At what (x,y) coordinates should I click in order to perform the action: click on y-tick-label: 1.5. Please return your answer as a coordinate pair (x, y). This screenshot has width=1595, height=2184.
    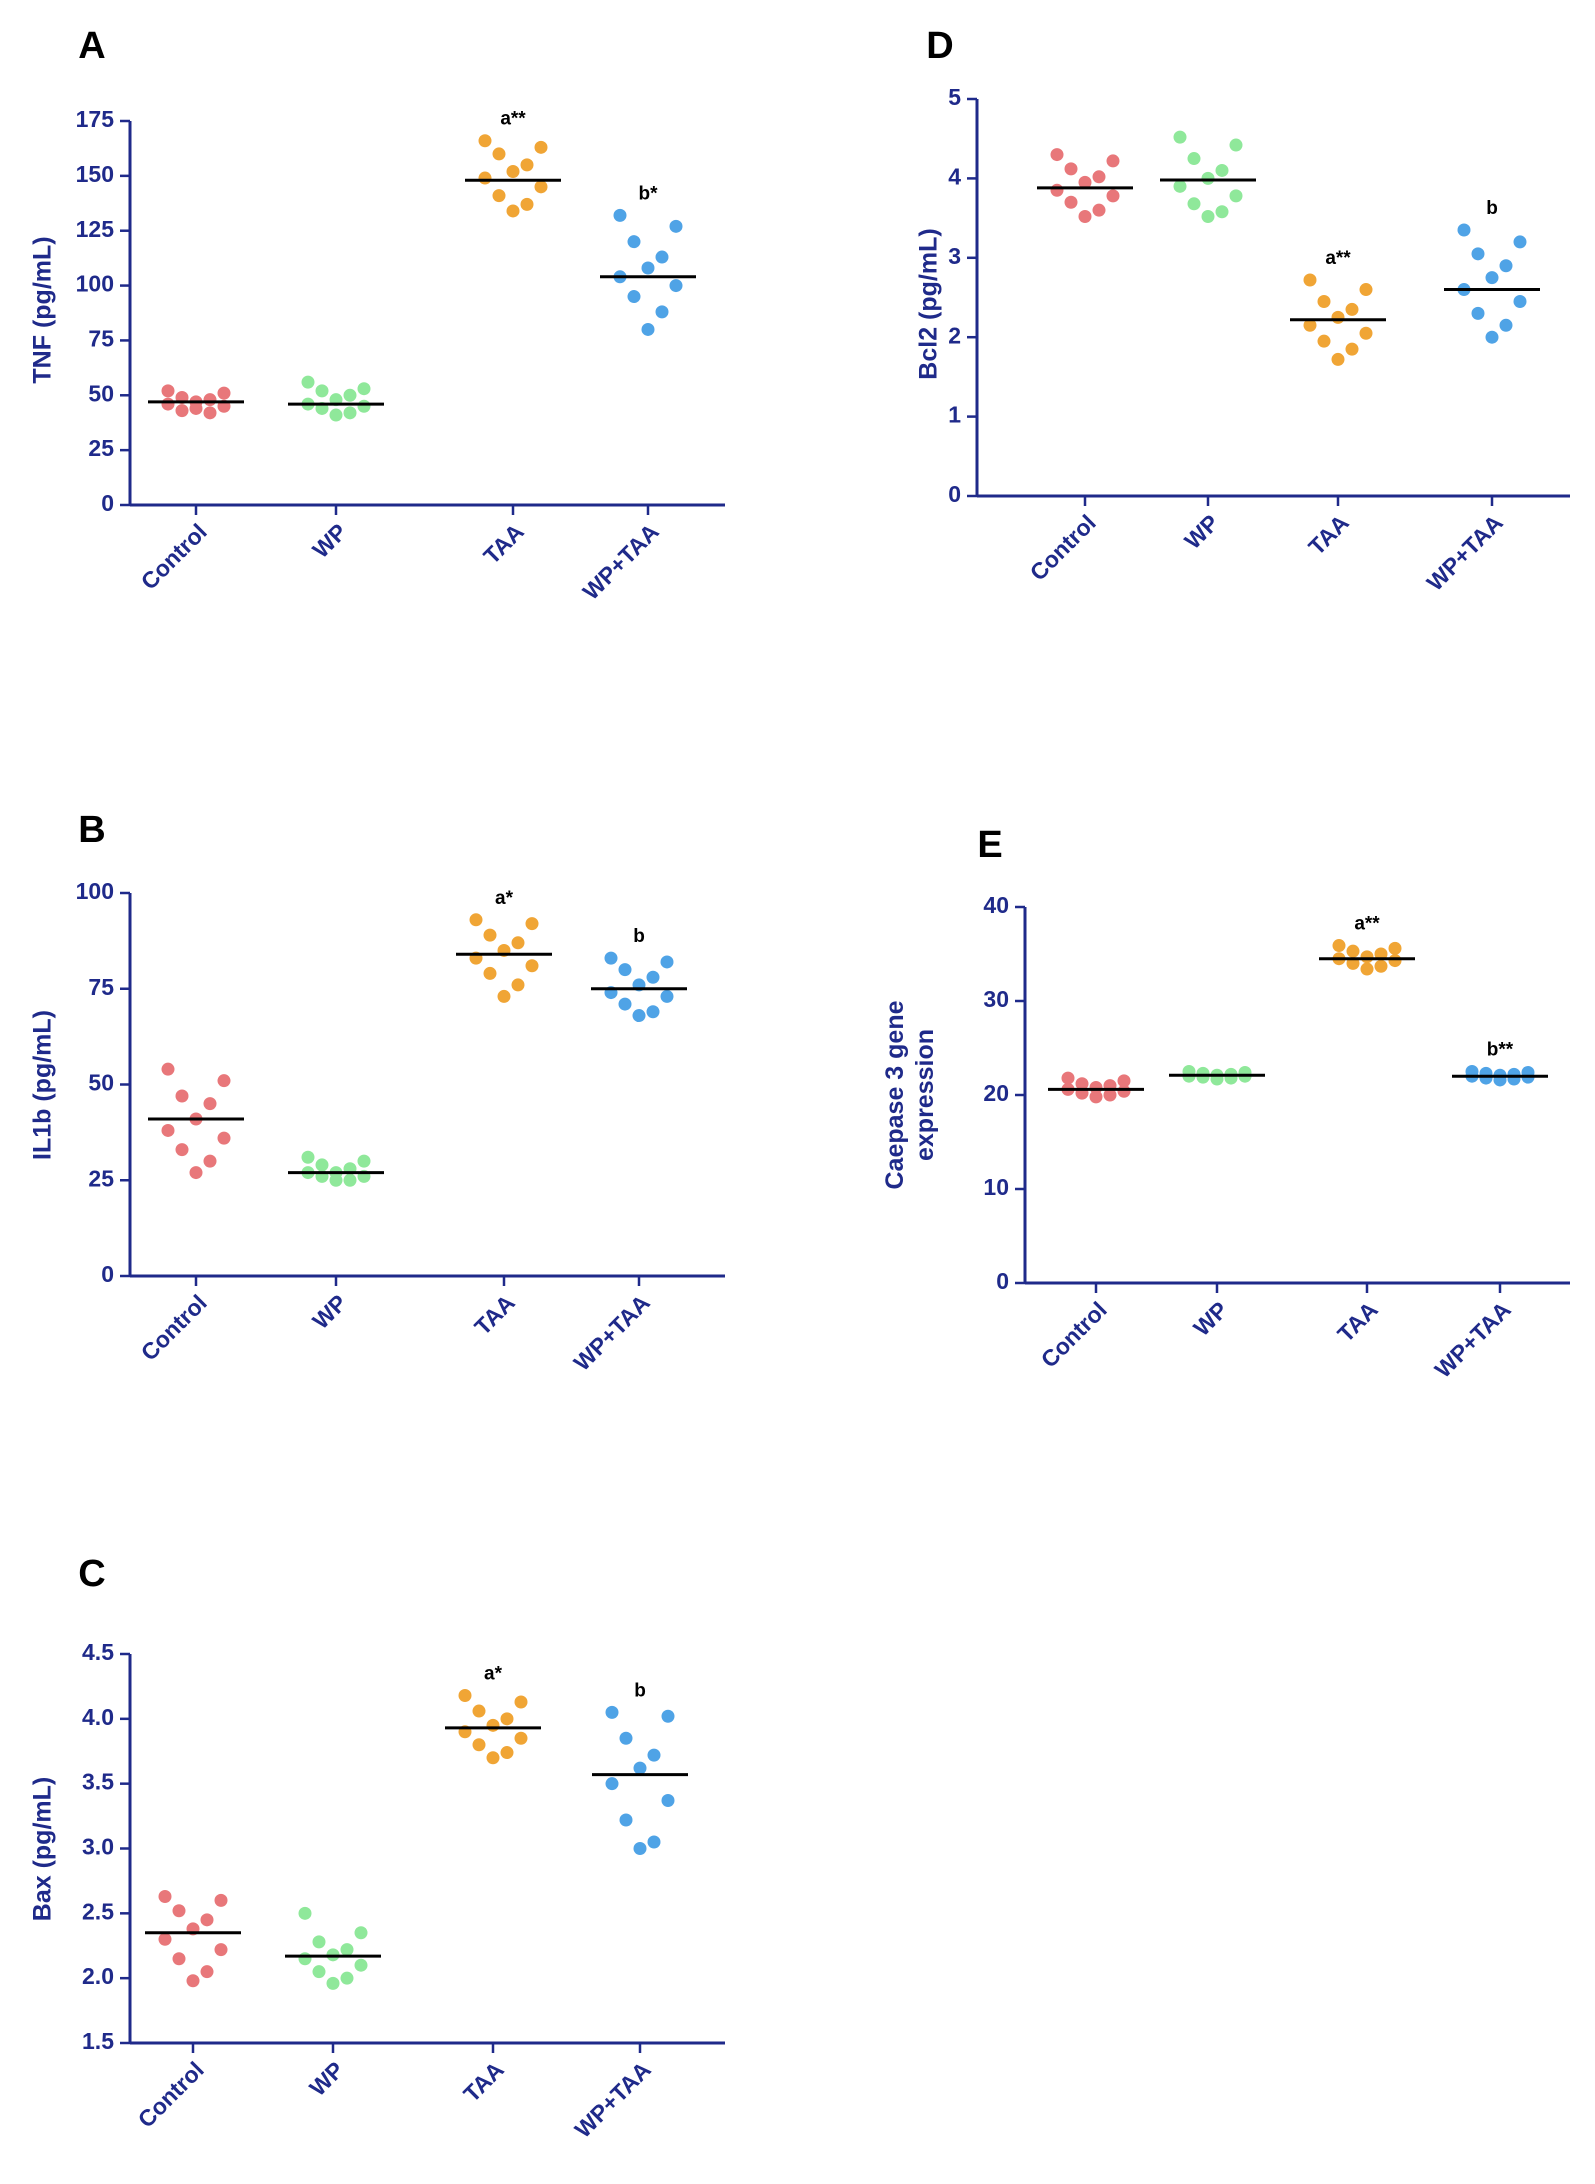
    Looking at the image, I should click on (98, 2041).